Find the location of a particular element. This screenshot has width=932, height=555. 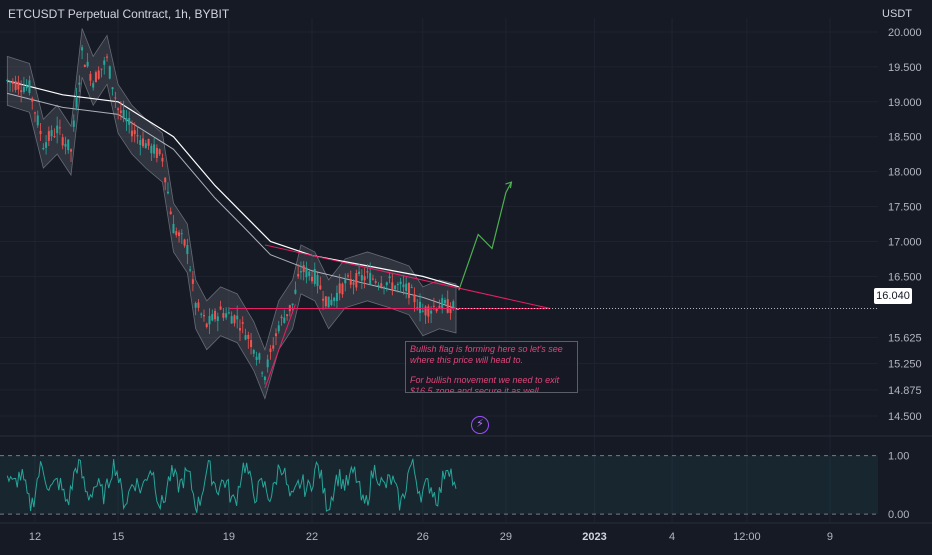

price-tick-label: 15.625 is located at coordinates (905, 338).